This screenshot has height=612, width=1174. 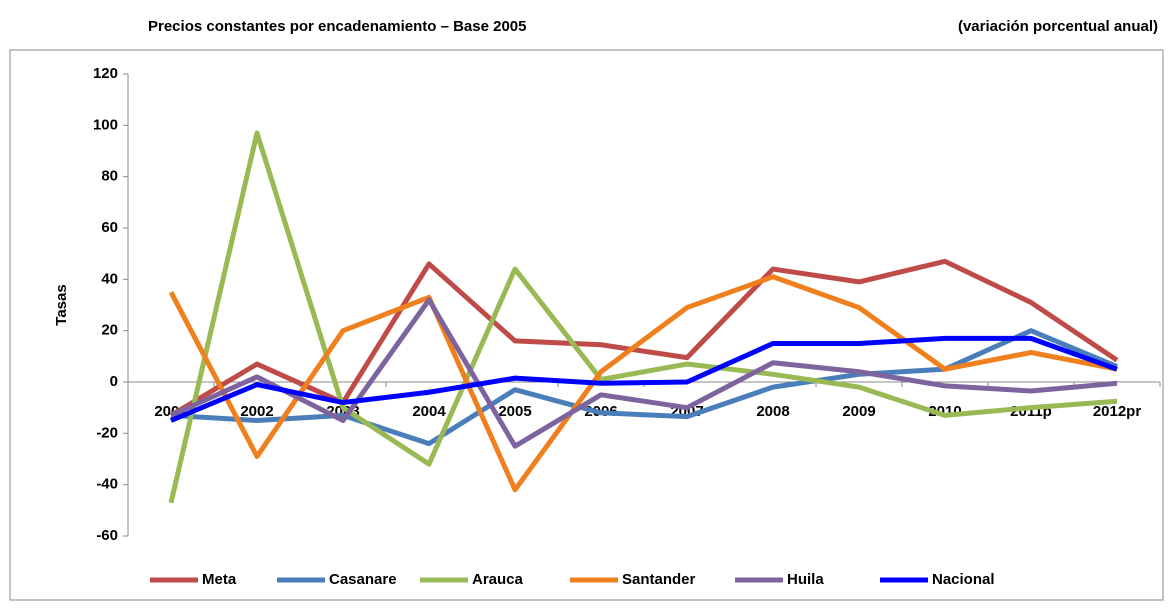 What do you see at coordinates (363, 579) in the screenshot?
I see `legend-label: Casanare` at bounding box center [363, 579].